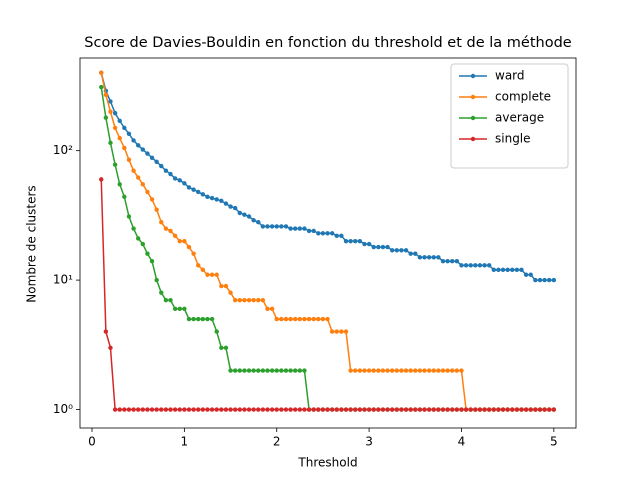  Describe the element at coordinates (32, 243) in the screenshot. I see `y-axis-label: Nombre de clusters` at that location.